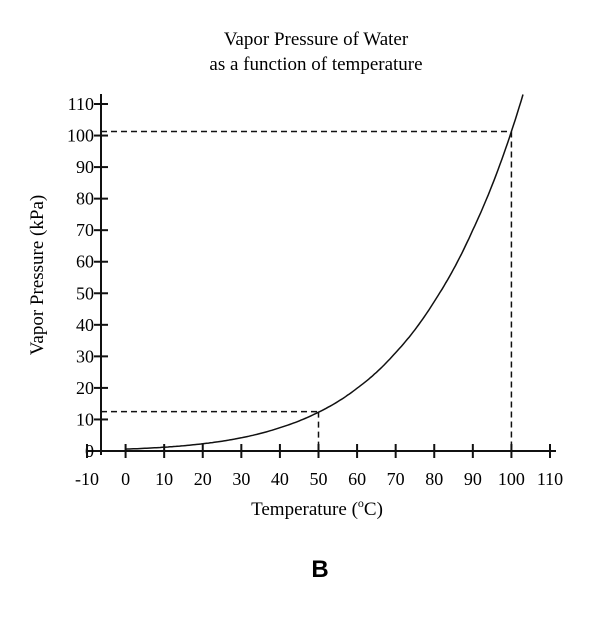 The height and width of the screenshot is (617, 593). I want to click on y-axis-label: Vapor Pressure (kPa), so click(37, 275).